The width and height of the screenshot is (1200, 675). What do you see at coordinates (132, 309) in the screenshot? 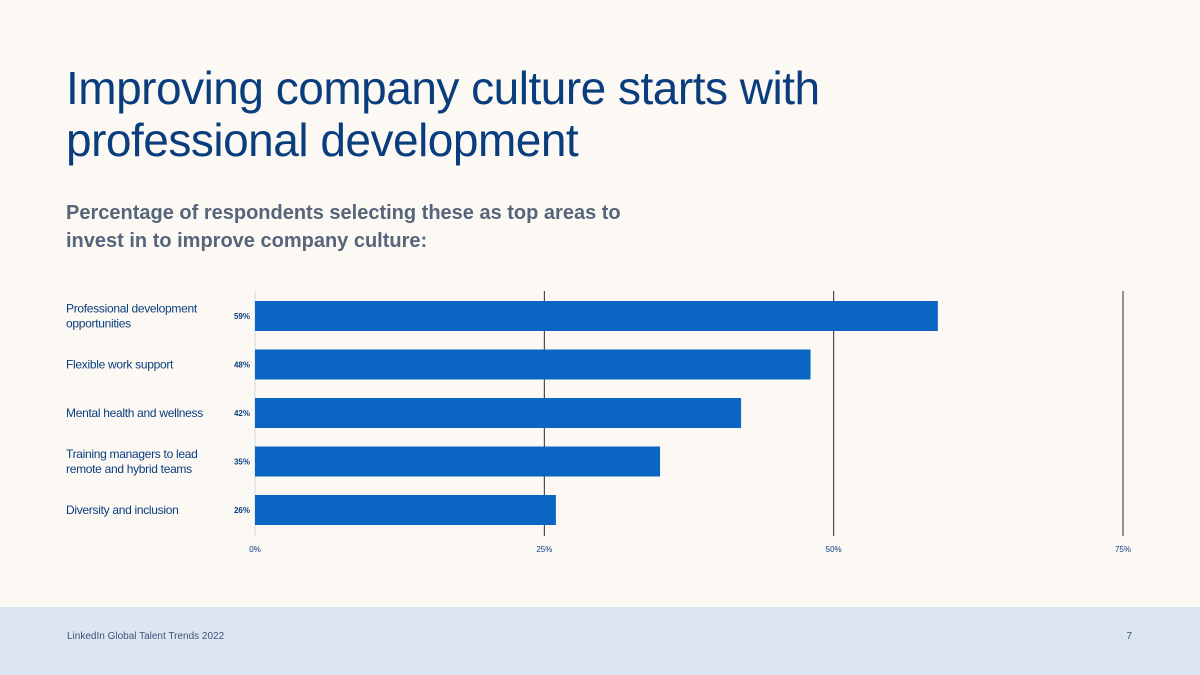
I see `category-label-line: Professional development` at bounding box center [132, 309].